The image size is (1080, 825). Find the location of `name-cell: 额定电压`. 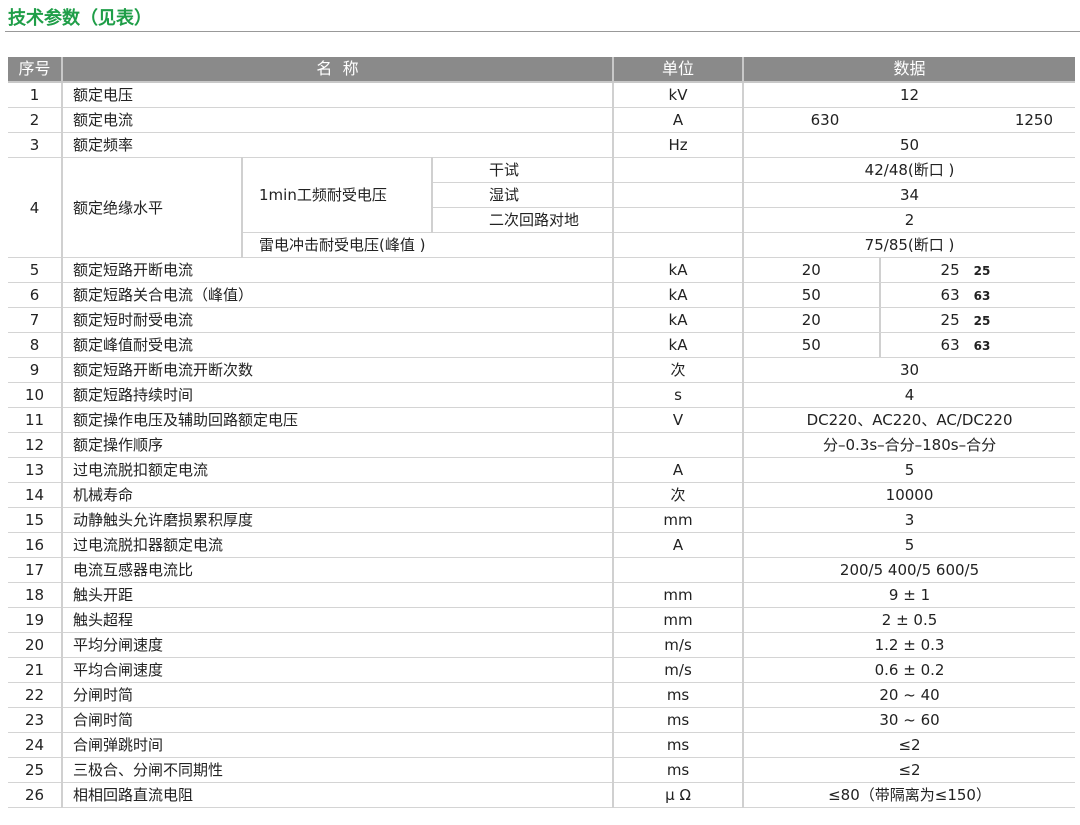

name-cell: 额定电压 is located at coordinates (338, 95).